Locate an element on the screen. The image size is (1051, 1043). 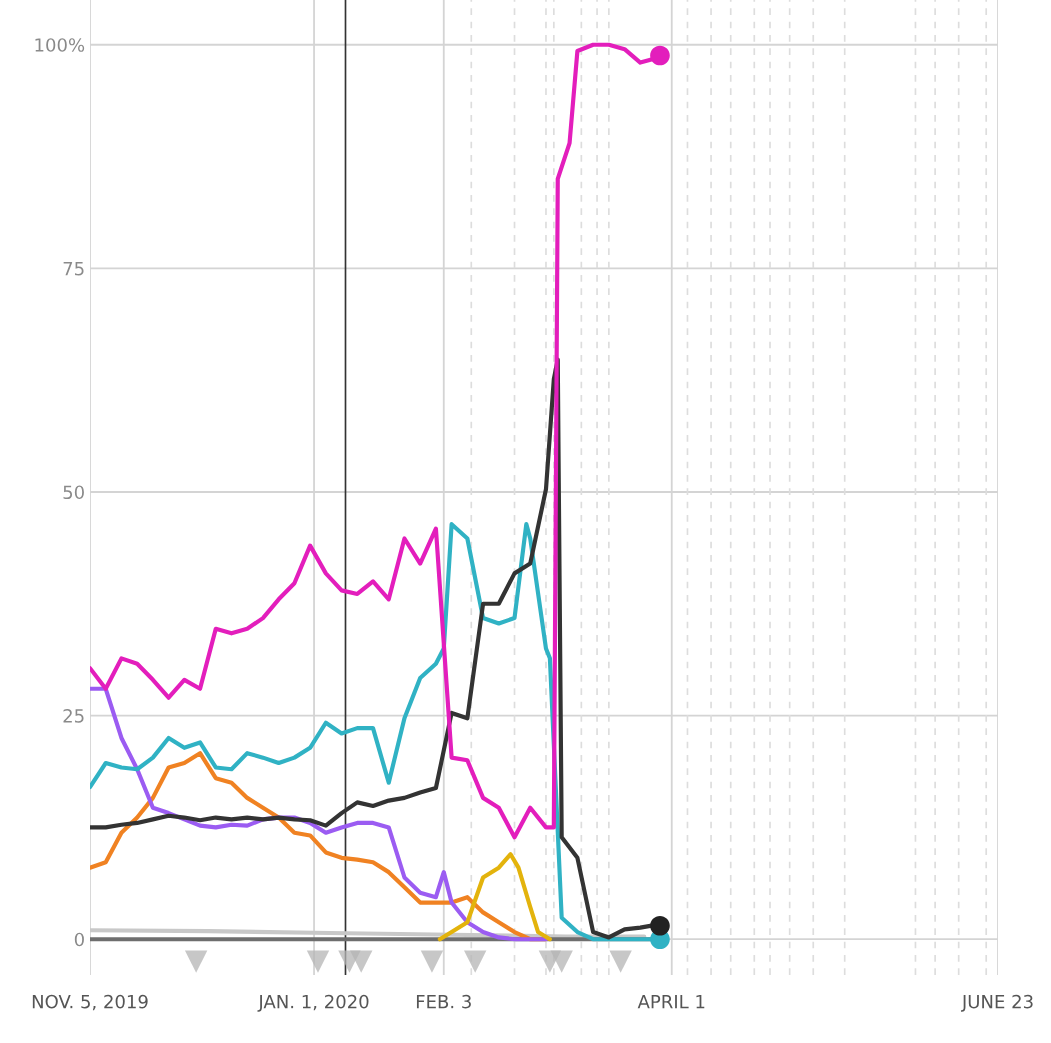
x-tick-label: JAN. 1, 2020 is located at coordinates (313, 1003).